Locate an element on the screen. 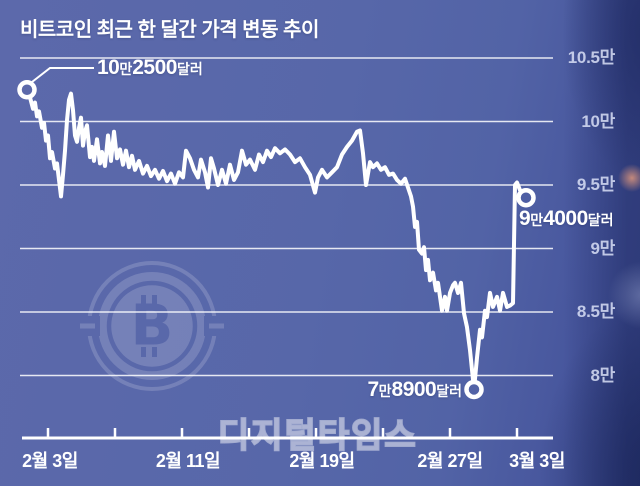 Image resolution: width=640 pixels, height=486 pixels. x-axis-label: 3월 3일 is located at coordinates (537, 461).